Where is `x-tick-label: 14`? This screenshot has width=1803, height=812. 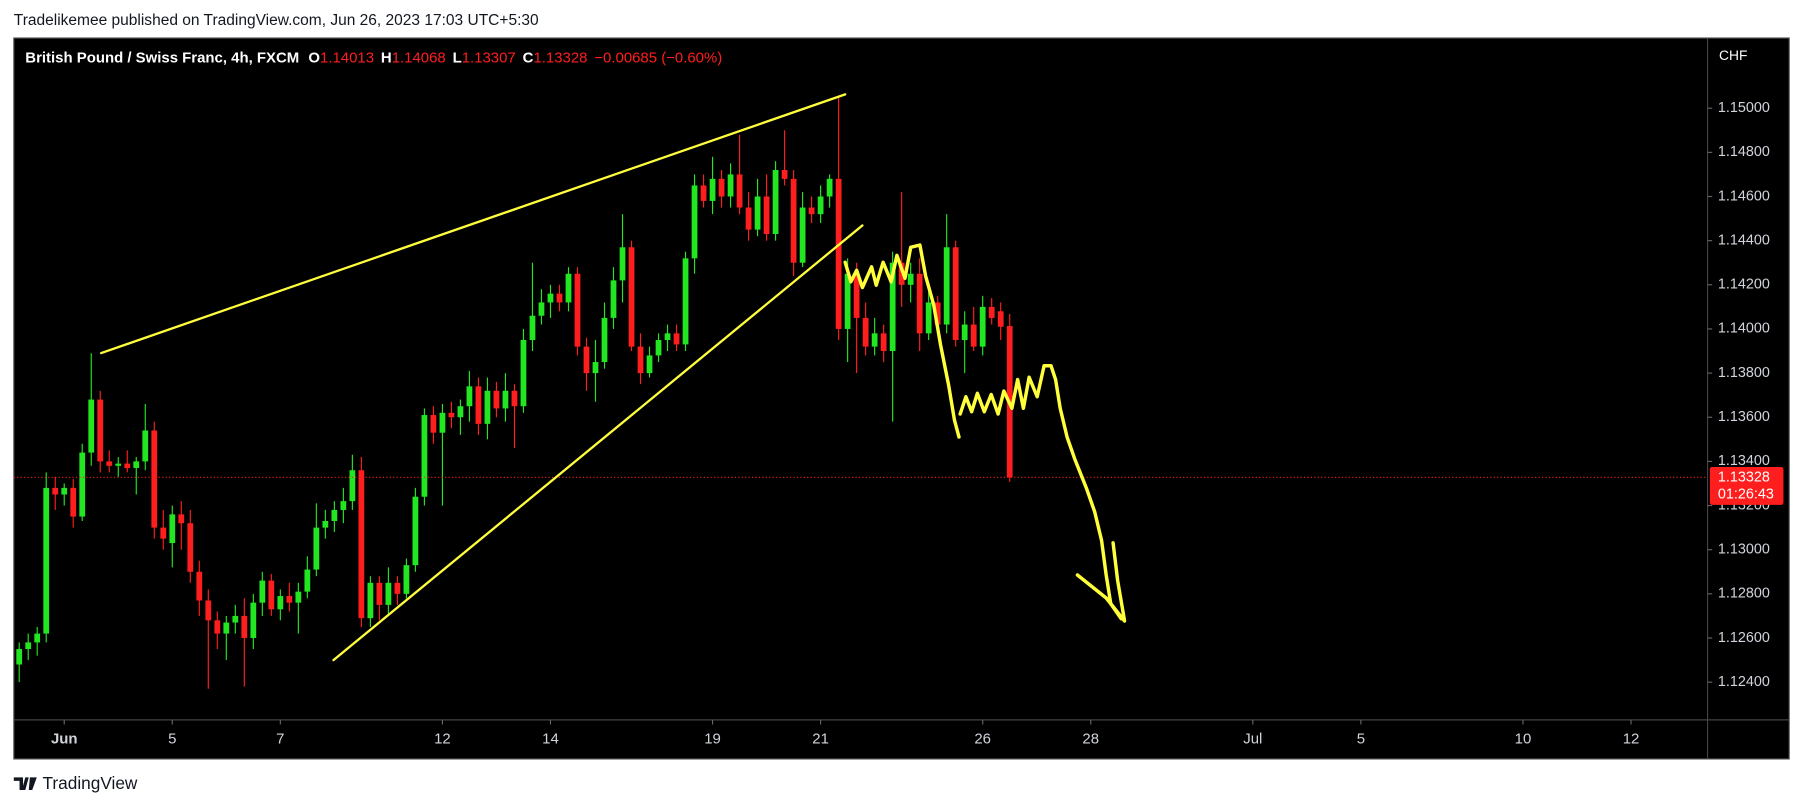 x-tick-label: 14 is located at coordinates (550, 738).